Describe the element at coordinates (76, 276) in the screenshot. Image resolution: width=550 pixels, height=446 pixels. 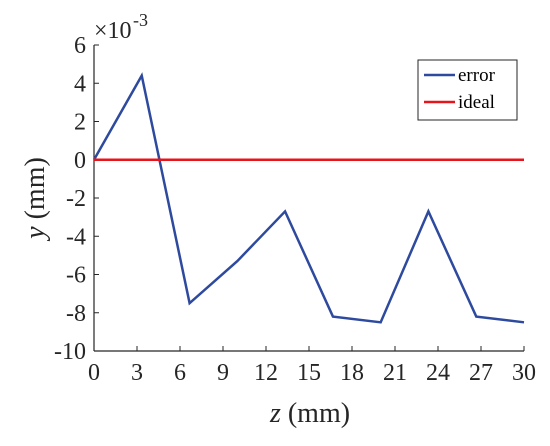
I see `y-tick-label: -6` at that location.